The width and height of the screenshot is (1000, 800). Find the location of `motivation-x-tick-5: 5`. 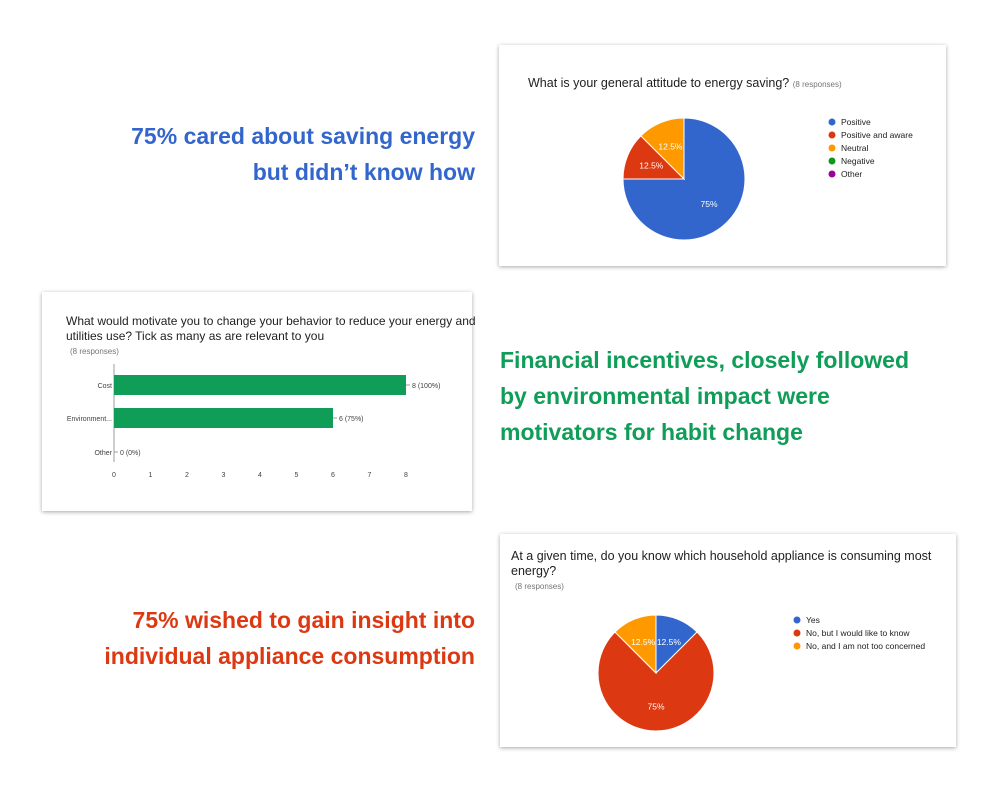

motivation-x-tick-5: 5 is located at coordinates (297, 475).